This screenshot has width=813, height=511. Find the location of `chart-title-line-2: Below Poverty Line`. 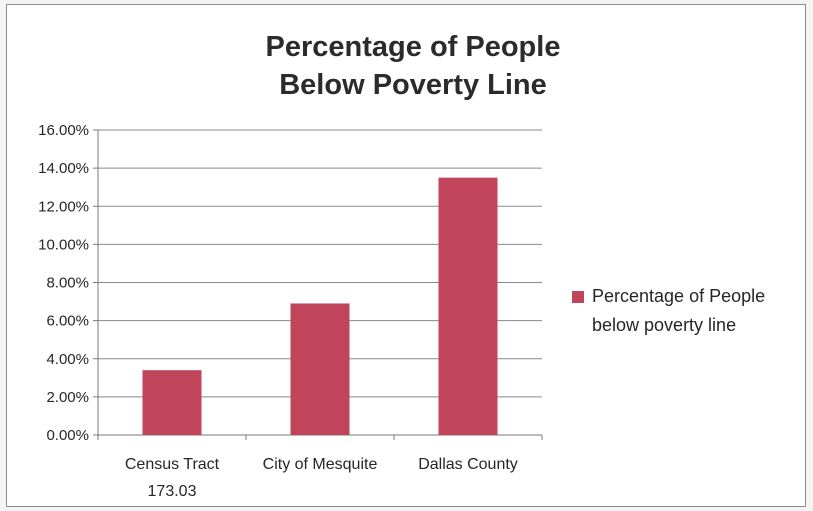

chart-title-line-2: Below Poverty Line is located at coordinates (413, 85).